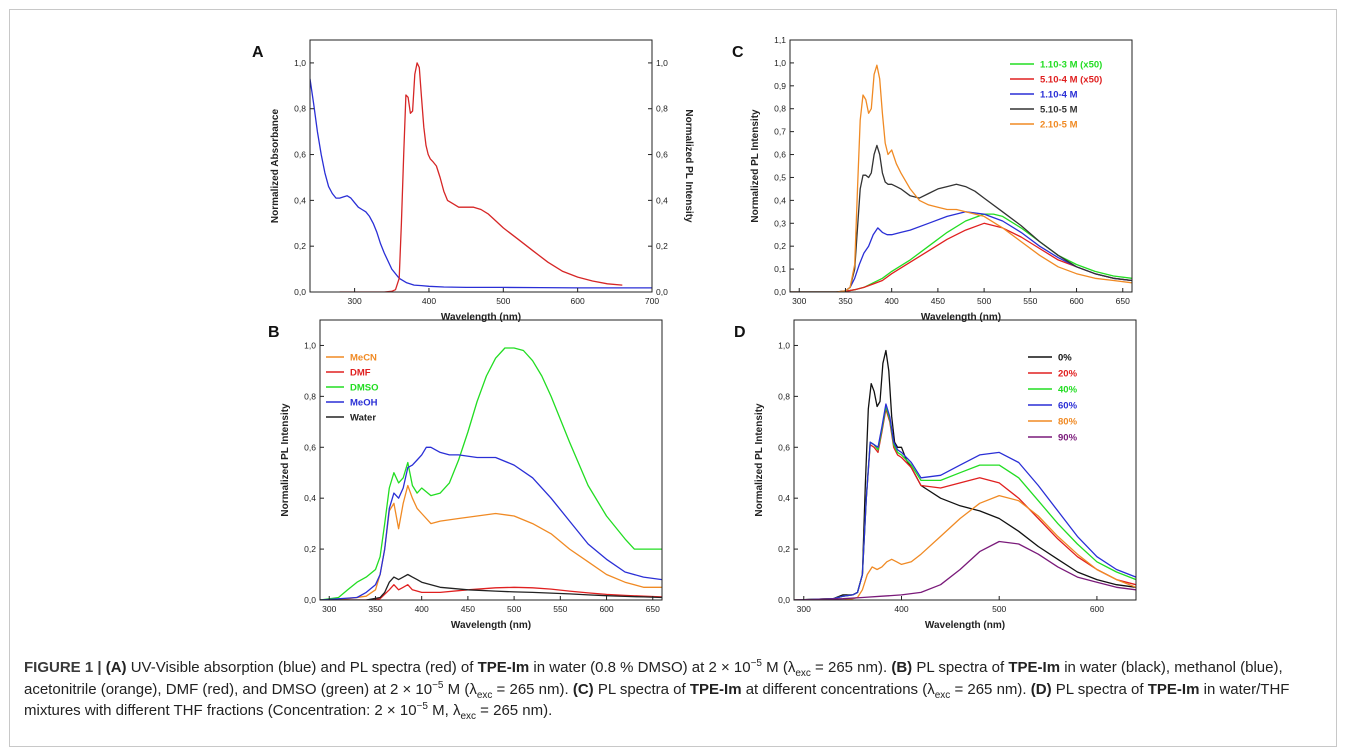  I want to click on caption-panel-b: (B), so click(902, 667).